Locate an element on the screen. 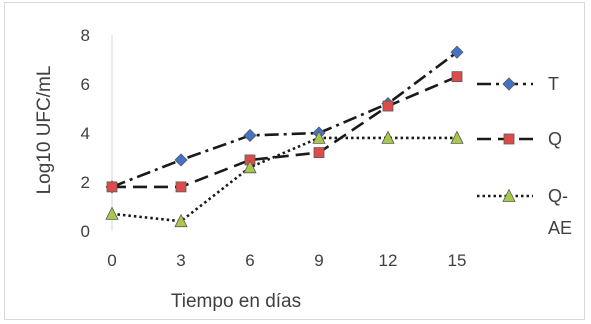 This screenshot has height=324, width=591. legend-label-q-ae: Q- is located at coordinates (558, 196).